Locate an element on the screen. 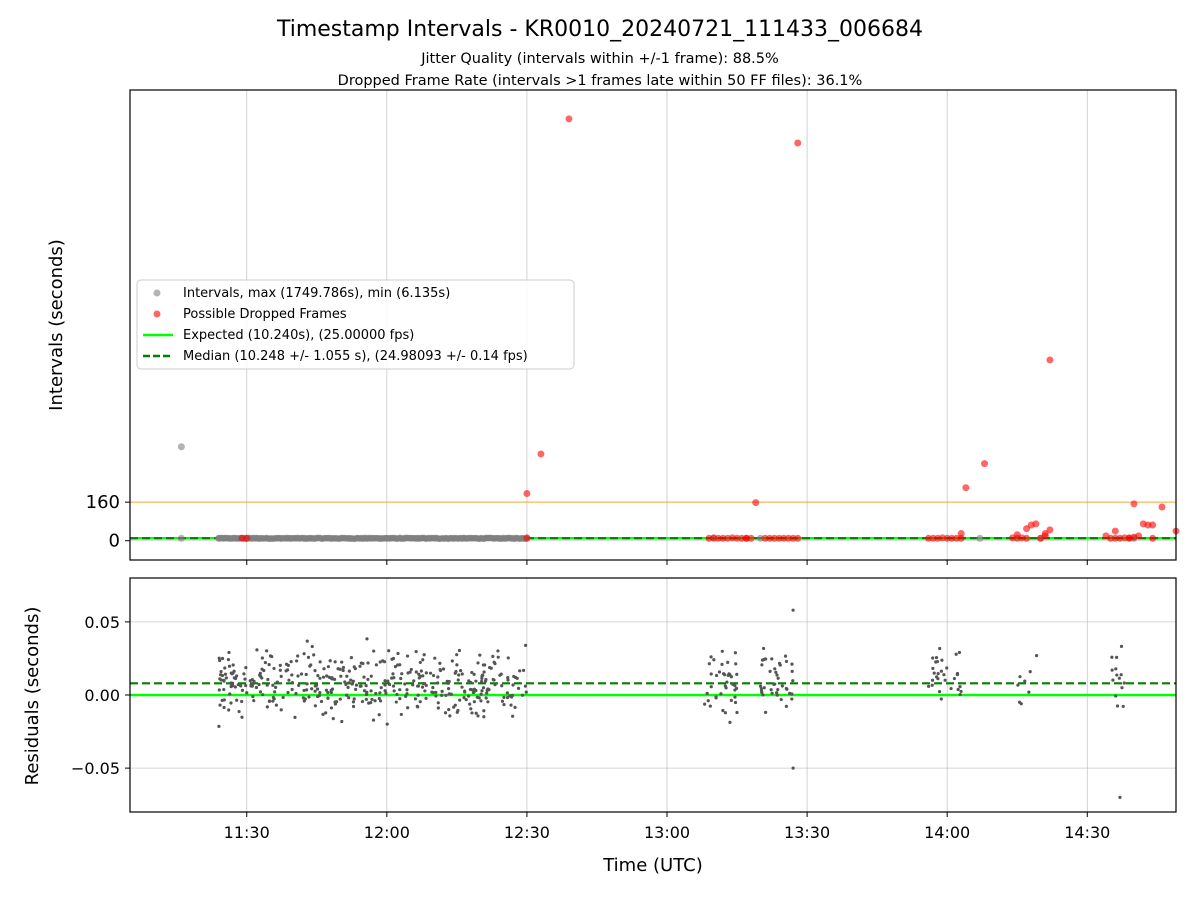  residuals-y-tick-label: −0.05 is located at coordinates (95, 768).